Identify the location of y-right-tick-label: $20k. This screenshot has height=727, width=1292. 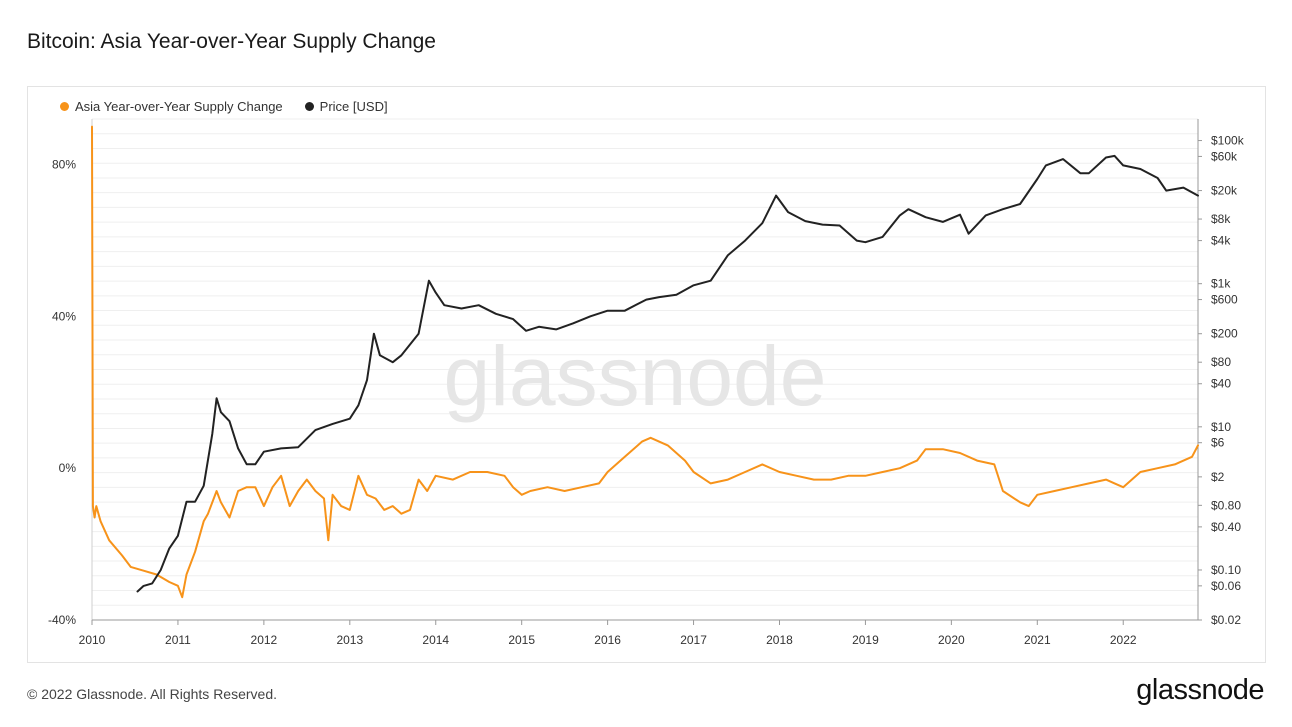
(1224, 191).